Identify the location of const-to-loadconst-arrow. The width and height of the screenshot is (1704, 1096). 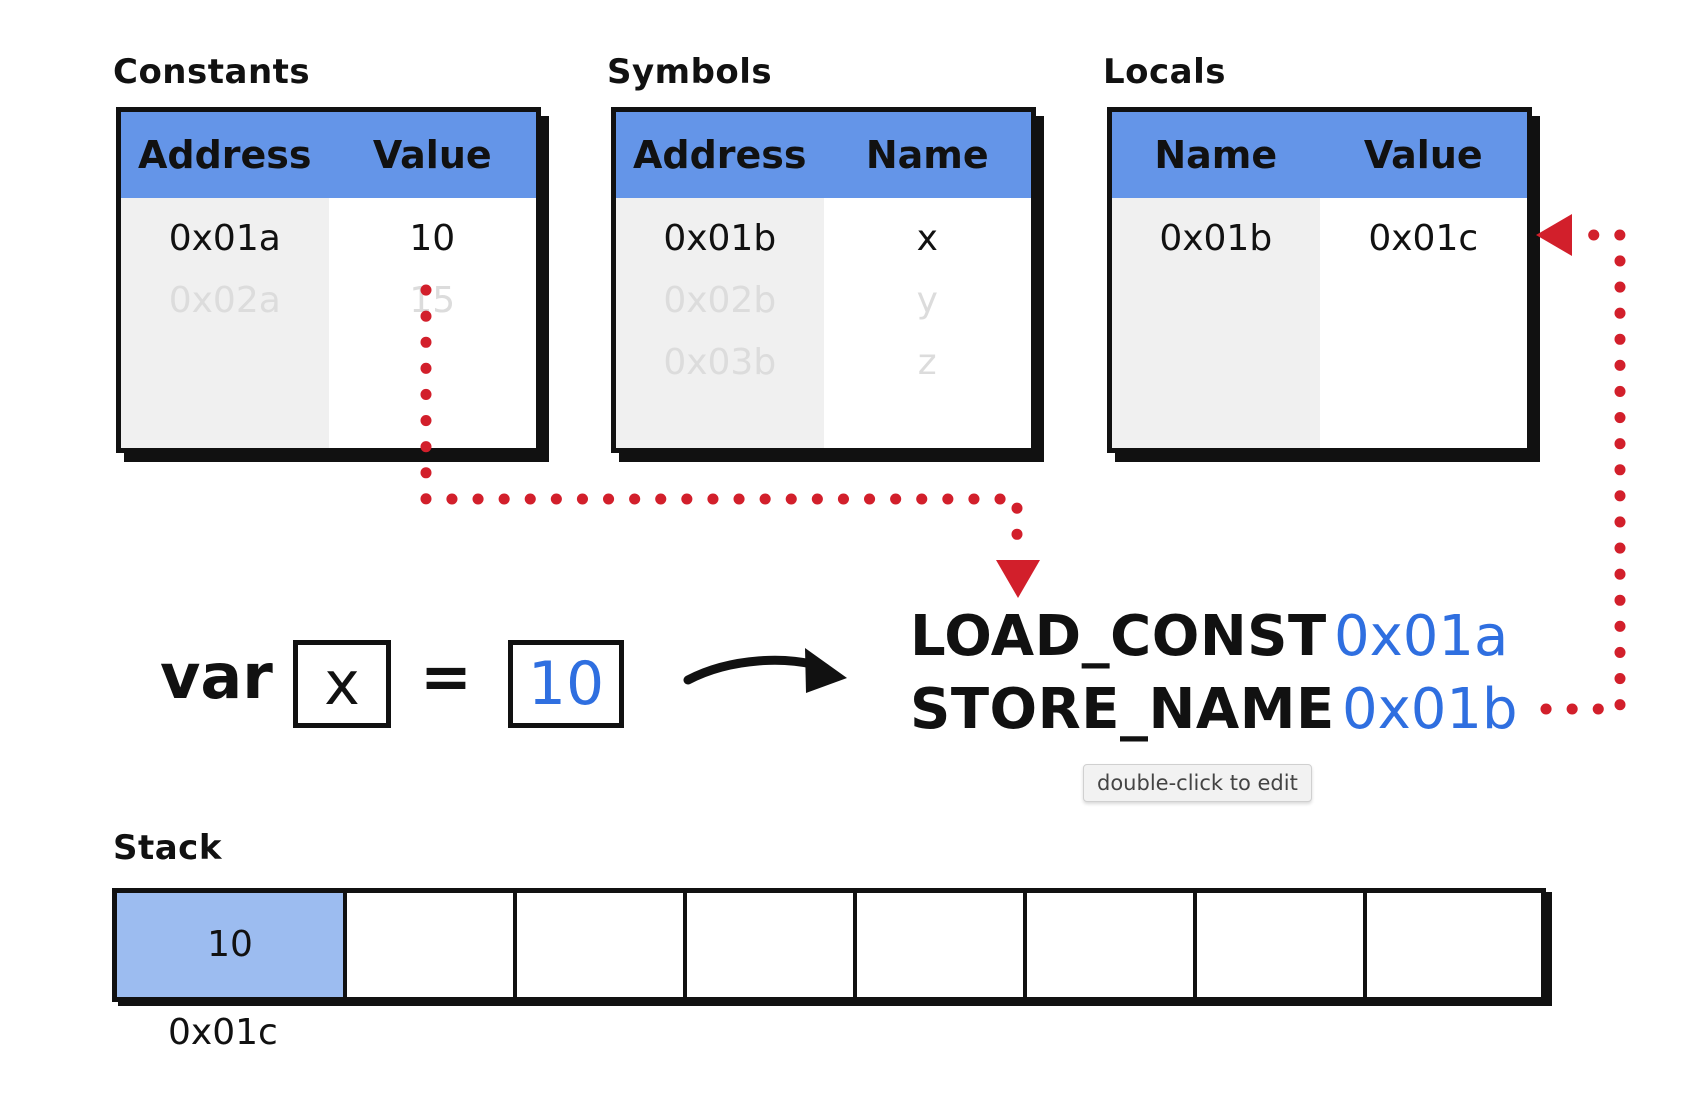
(721, 425).